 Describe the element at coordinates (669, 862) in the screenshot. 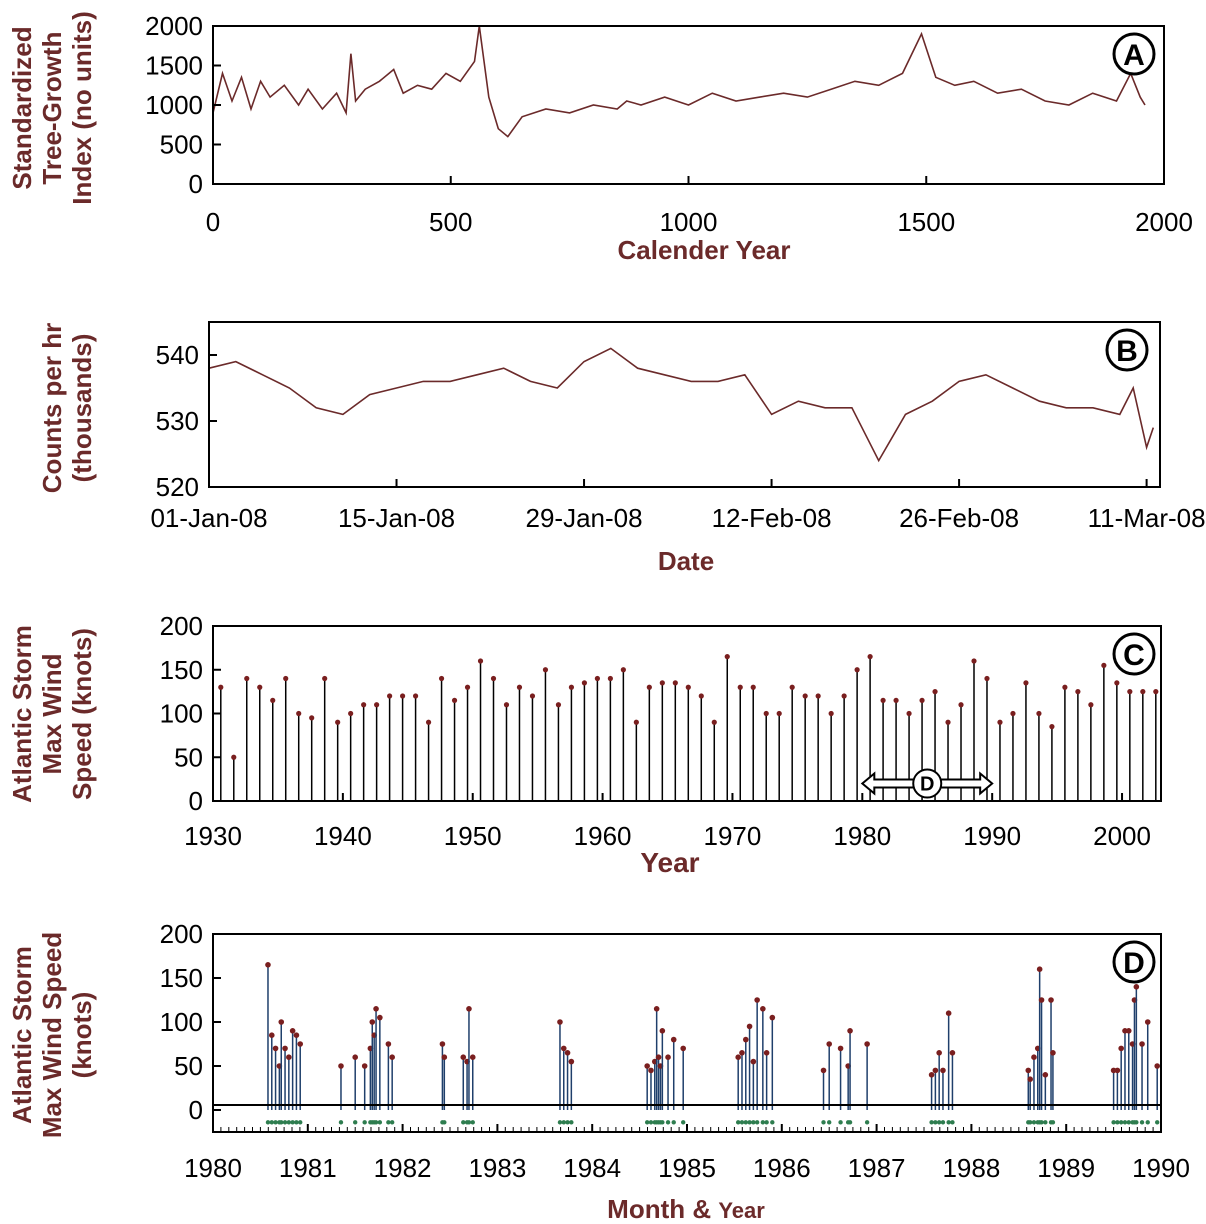

I see `panel-c-x-axis-title: Year` at that location.